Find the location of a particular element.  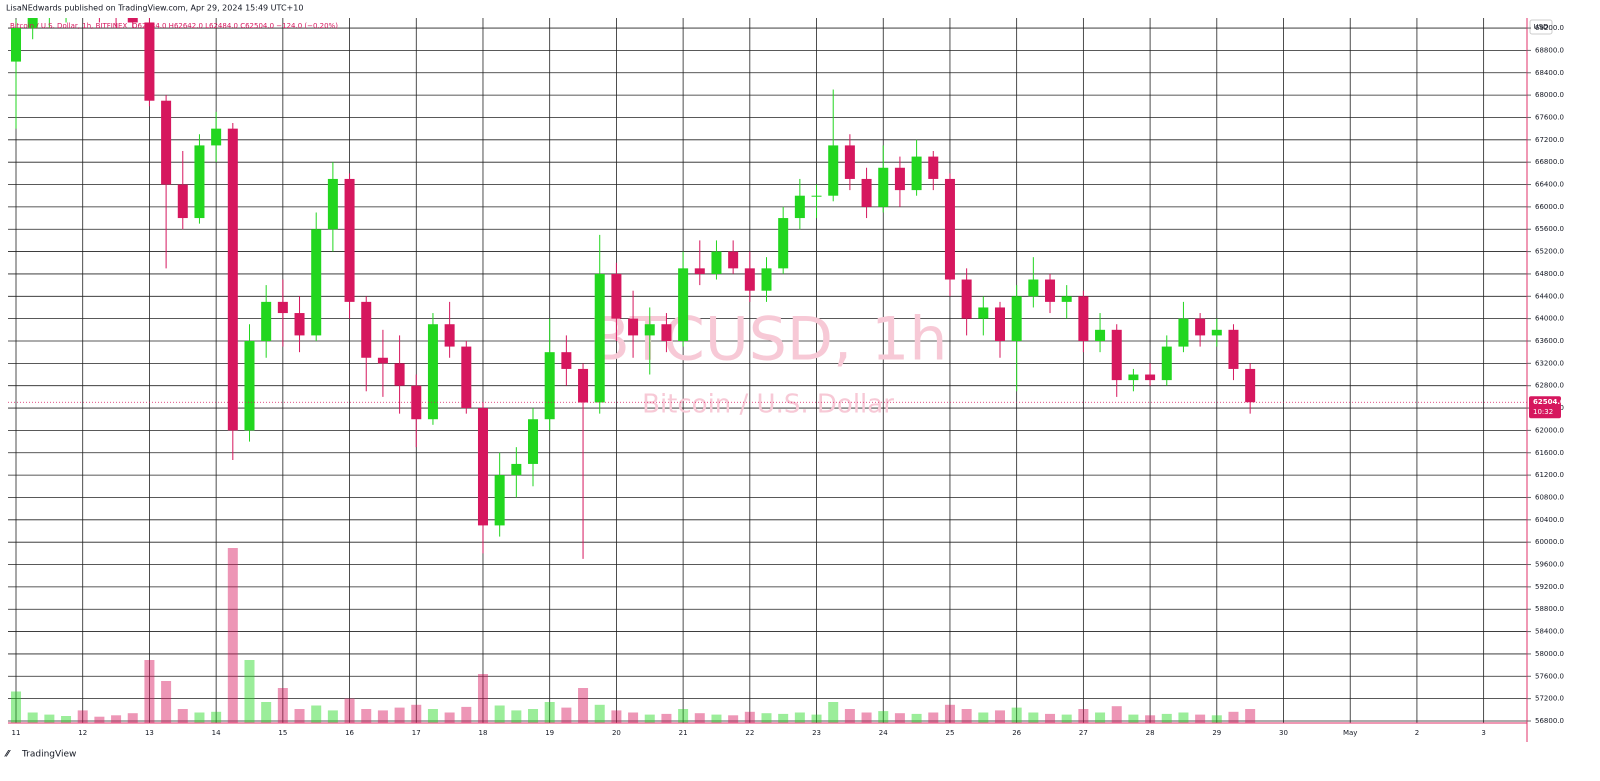

y-tick-label: 66000.0 is located at coordinates (1549, 207).